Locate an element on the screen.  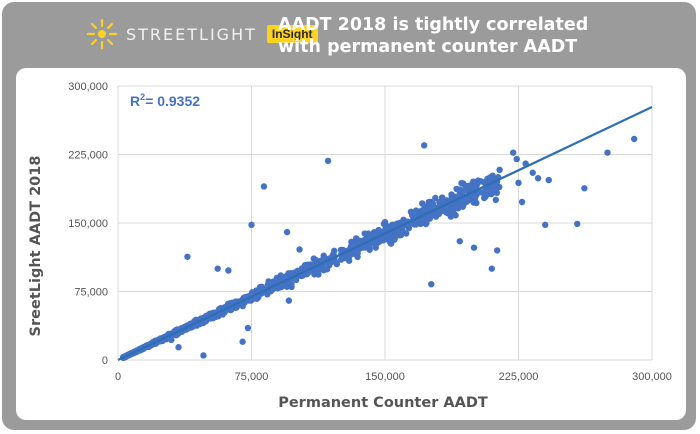
chart-title-line-2: with permanent counter AADT is located at coordinates (428, 47).